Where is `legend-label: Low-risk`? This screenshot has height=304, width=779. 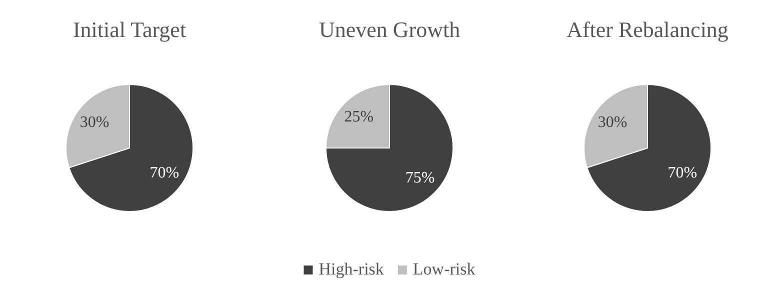
legend-label: Low-risk is located at coordinates (444, 268).